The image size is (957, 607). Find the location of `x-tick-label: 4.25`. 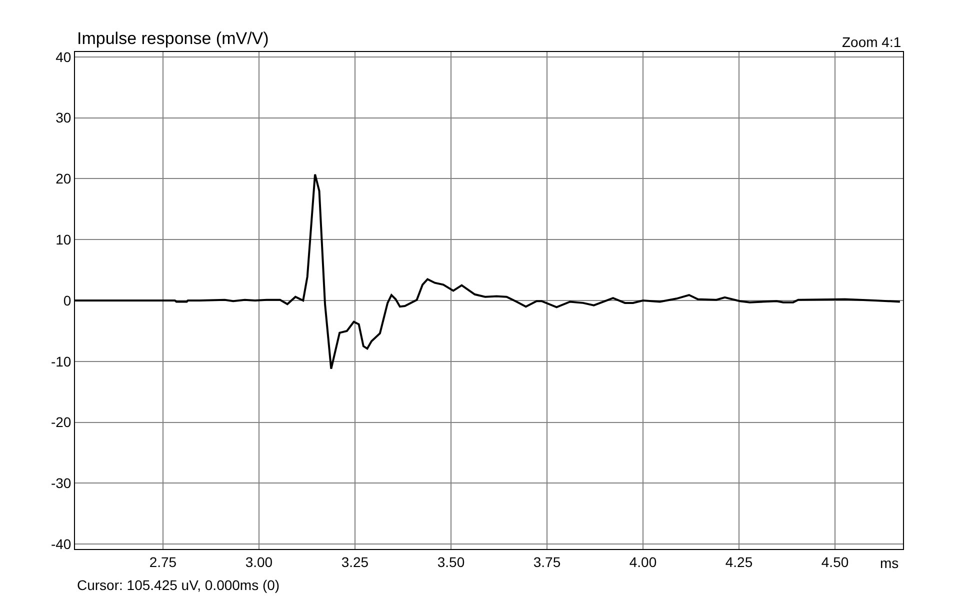

x-tick-label: 4.25 is located at coordinates (739, 562).